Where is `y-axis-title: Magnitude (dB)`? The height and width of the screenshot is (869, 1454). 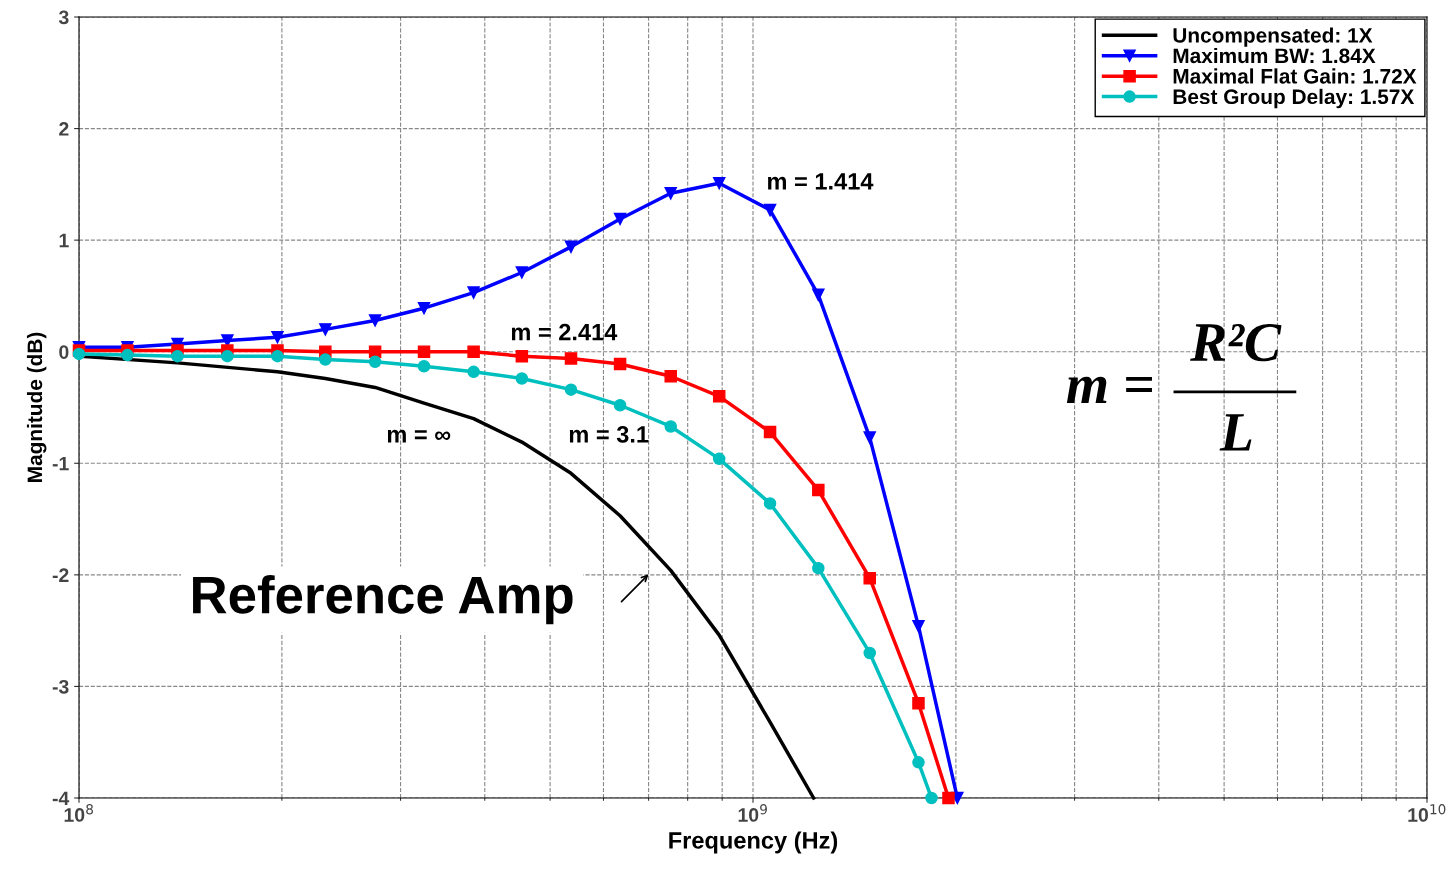
y-axis-title: Magnitude (dB) is located at coordinates (36, 407).